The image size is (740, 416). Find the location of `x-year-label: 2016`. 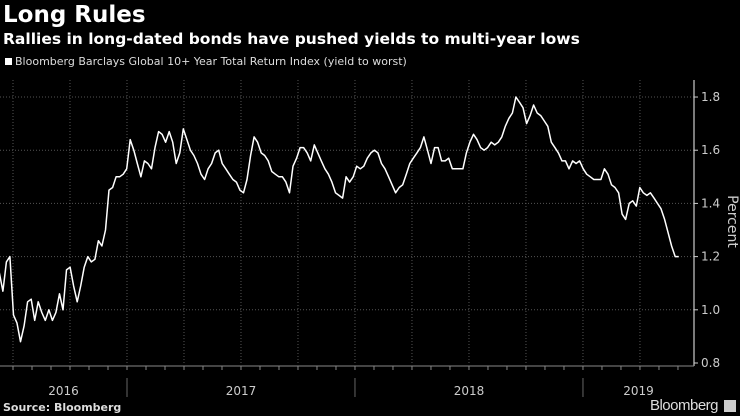

x-year-label: 2016 is located at coordinates (63, 391).